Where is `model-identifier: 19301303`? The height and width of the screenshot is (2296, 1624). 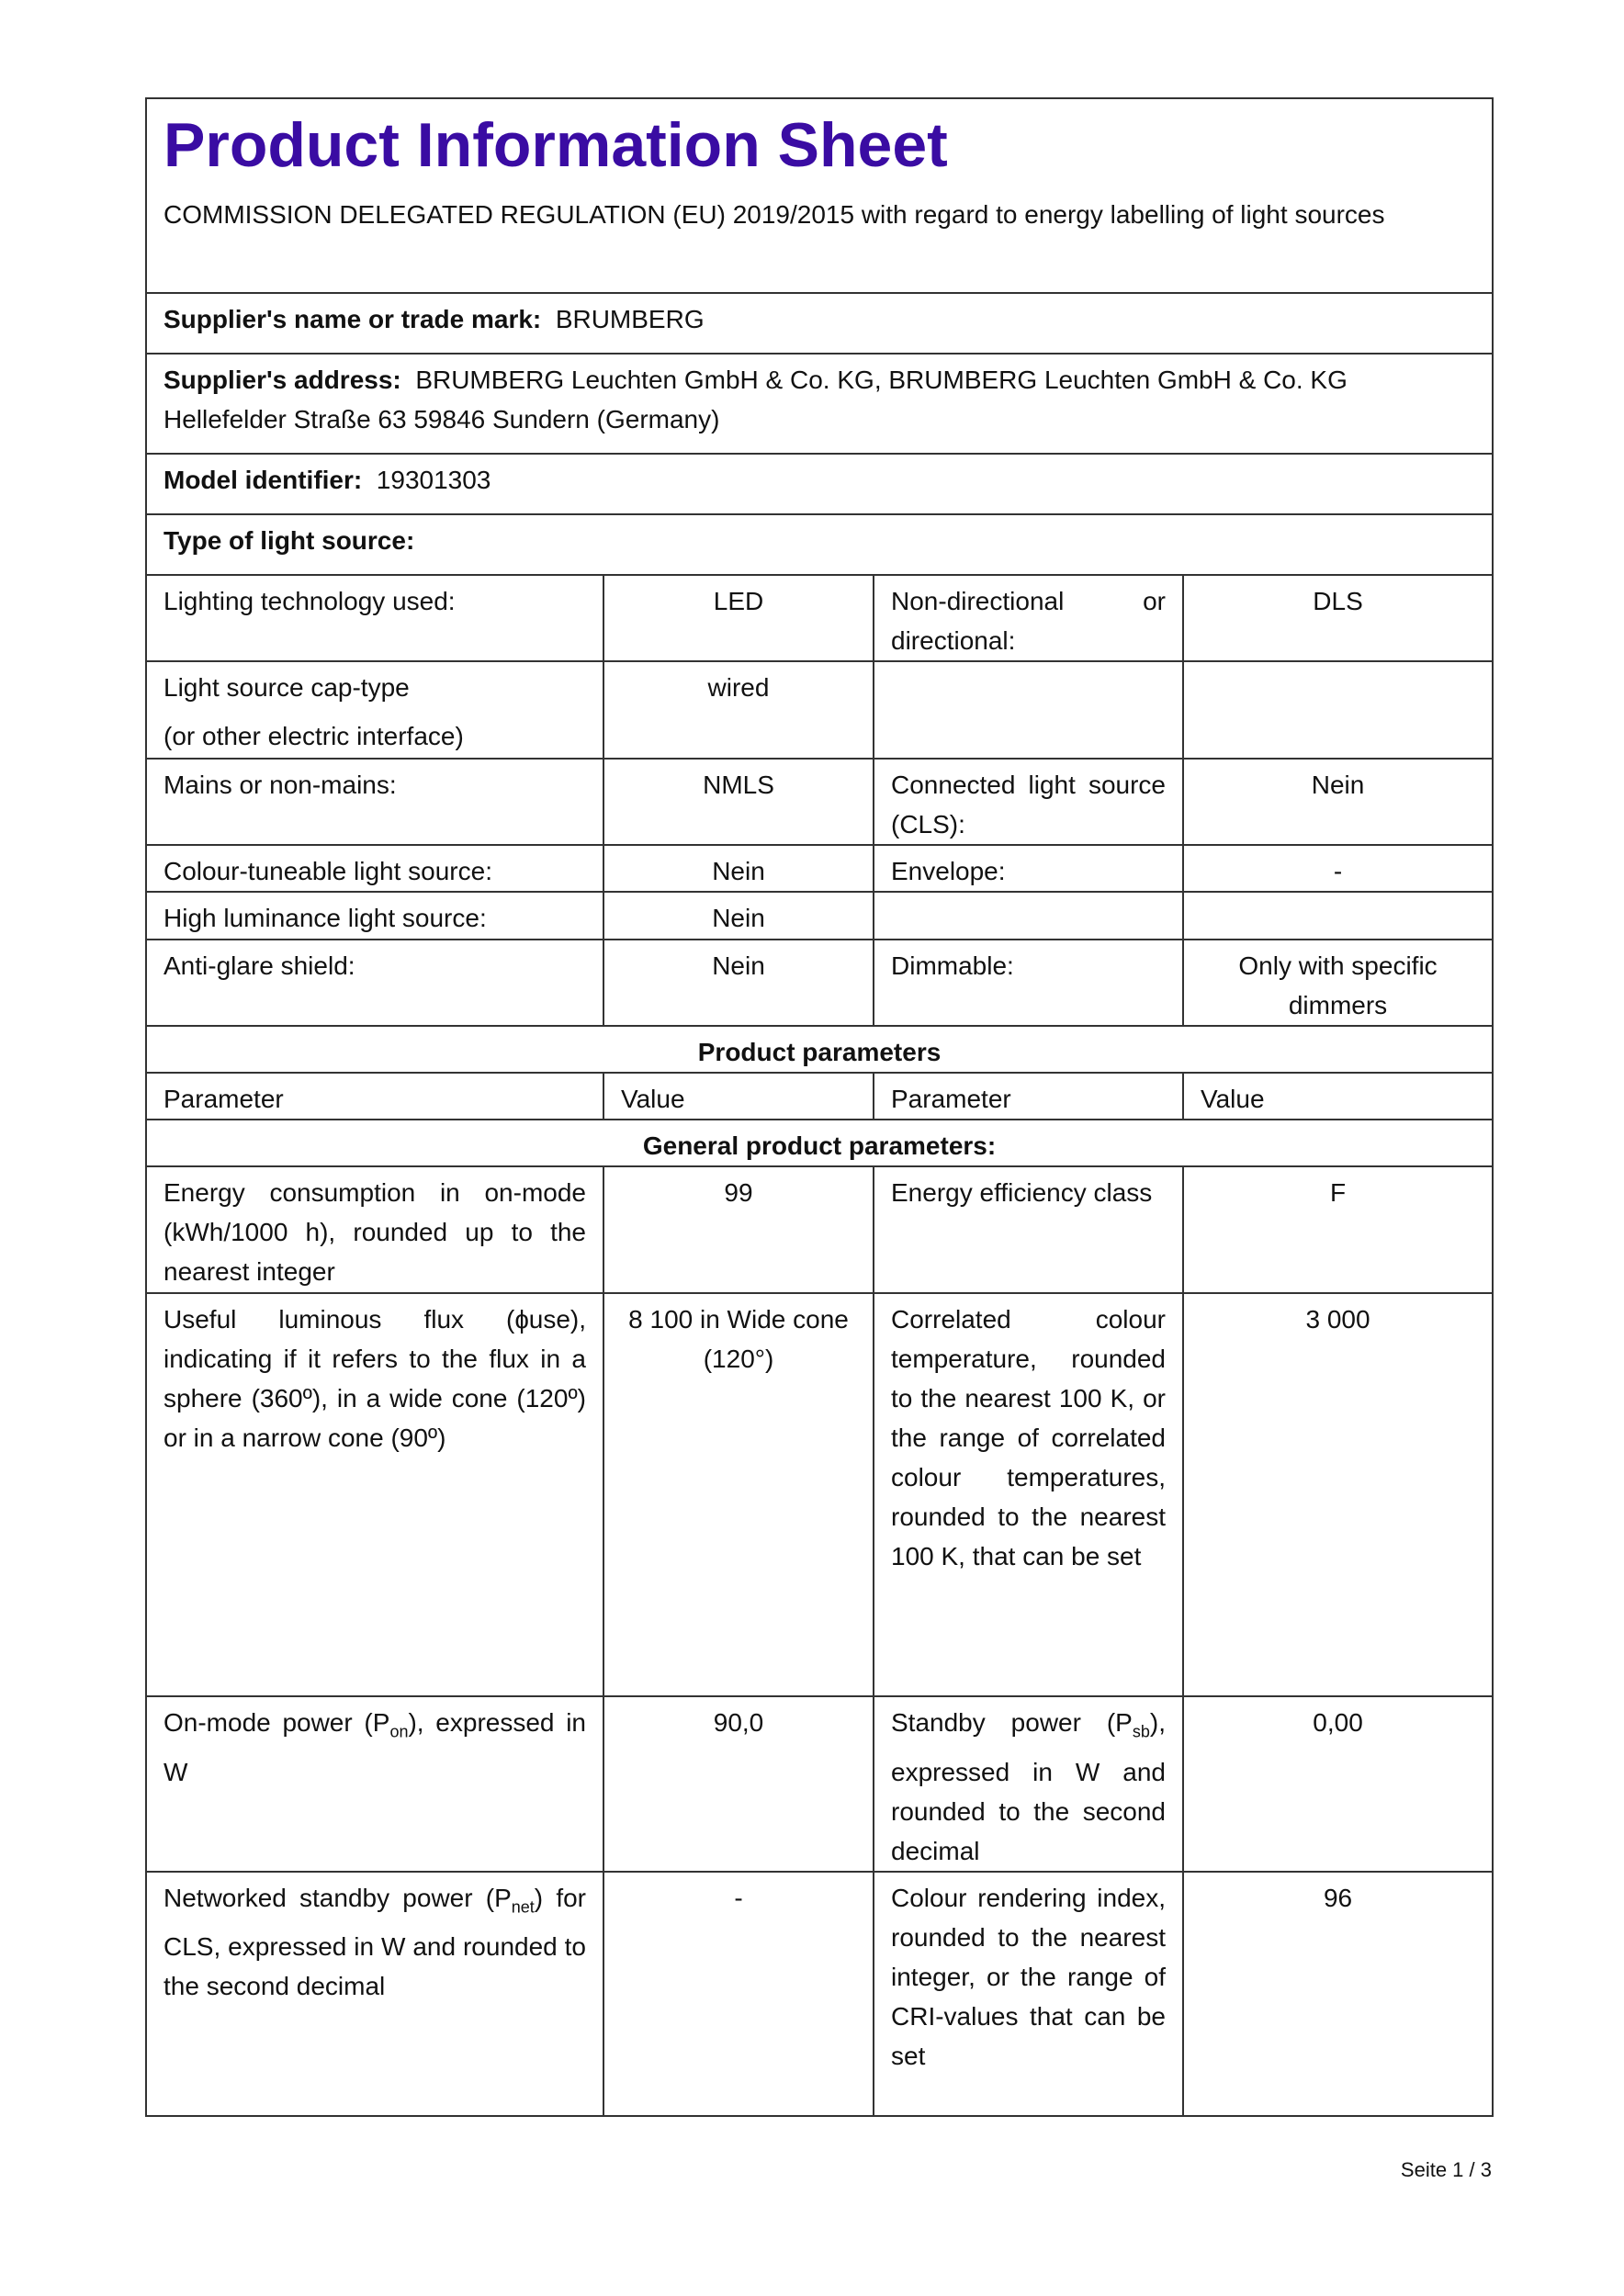 model-identifier: 19301303 is located at coordinates (433, 480).